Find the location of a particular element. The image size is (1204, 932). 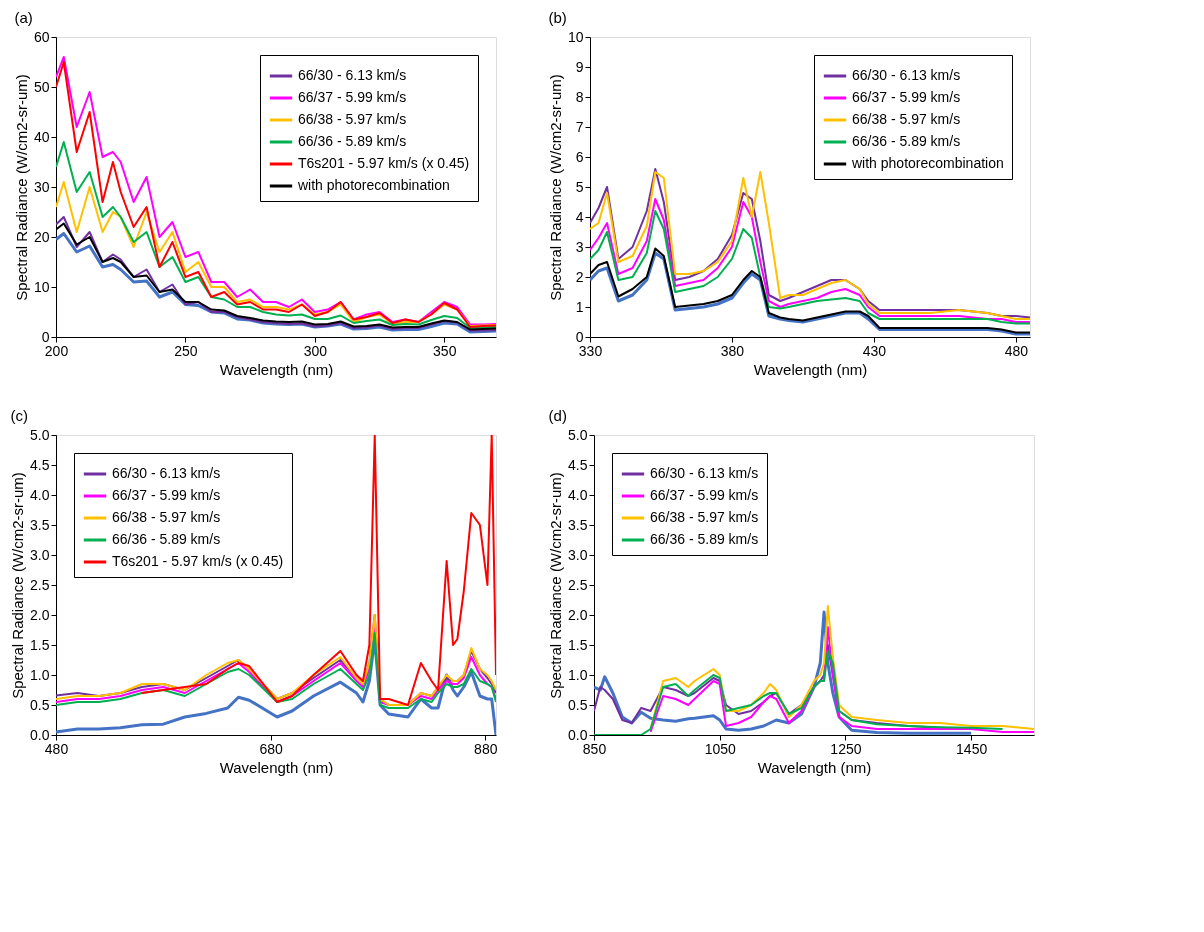

x-tick-label: 330 is located at coordinates (590, 350).